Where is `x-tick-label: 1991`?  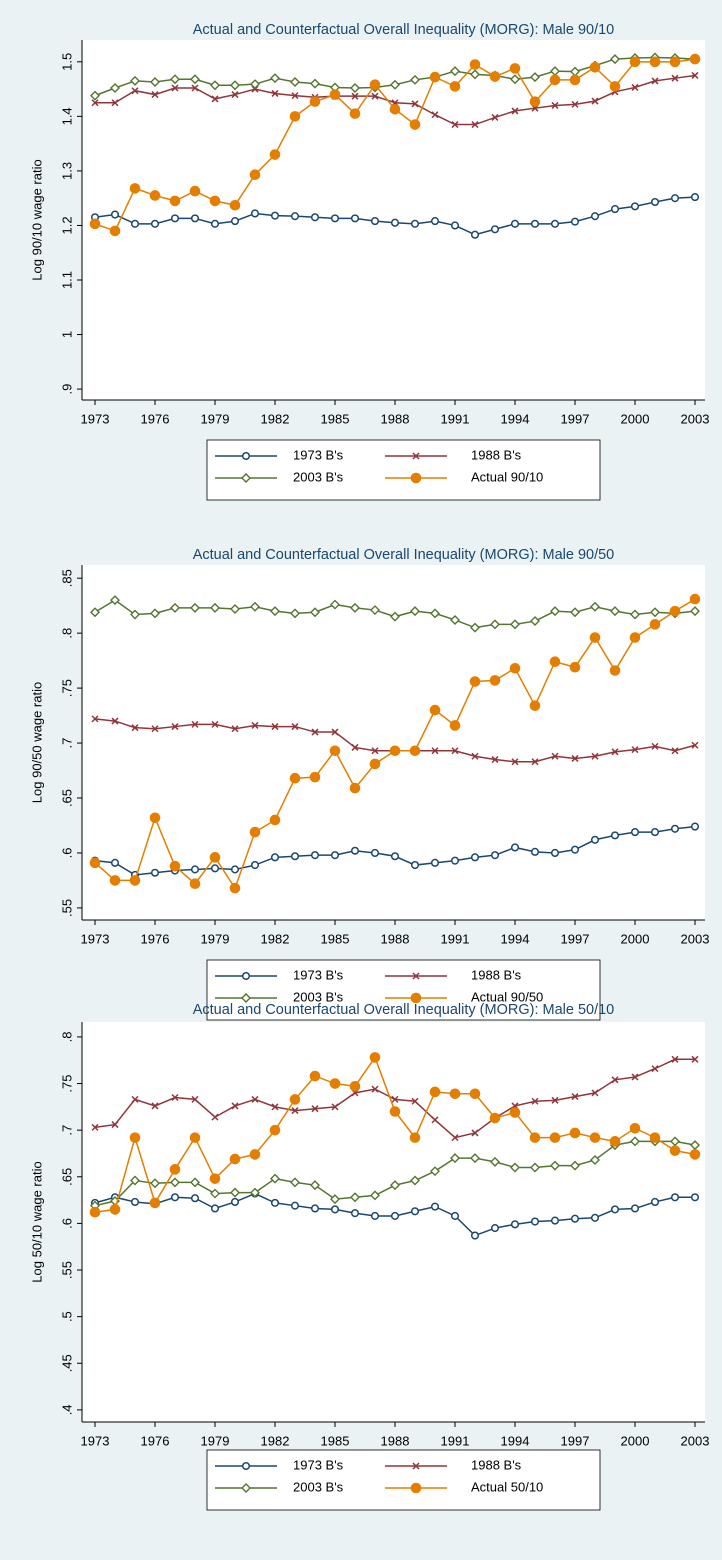
x-tick-label: 1991 is located at coordinates (455, 418).